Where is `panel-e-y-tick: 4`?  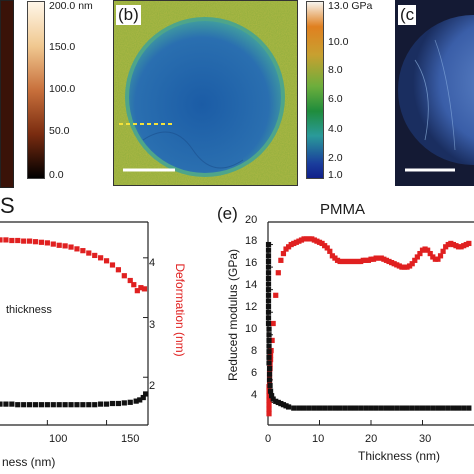
panel-e-y-tick: 4 is located at coordinates (254, 395).